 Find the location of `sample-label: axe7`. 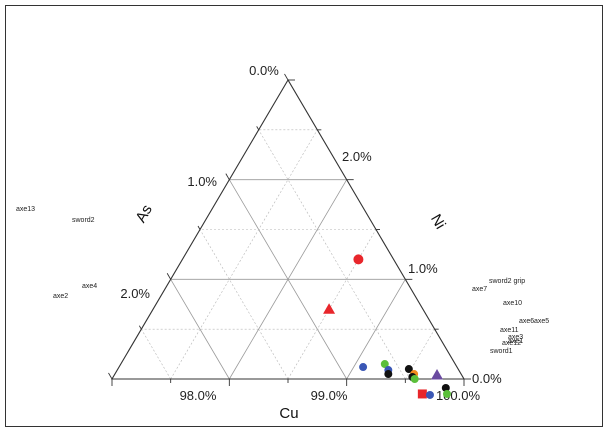

sample-label: axe7 is located at coordinates (479, 289).